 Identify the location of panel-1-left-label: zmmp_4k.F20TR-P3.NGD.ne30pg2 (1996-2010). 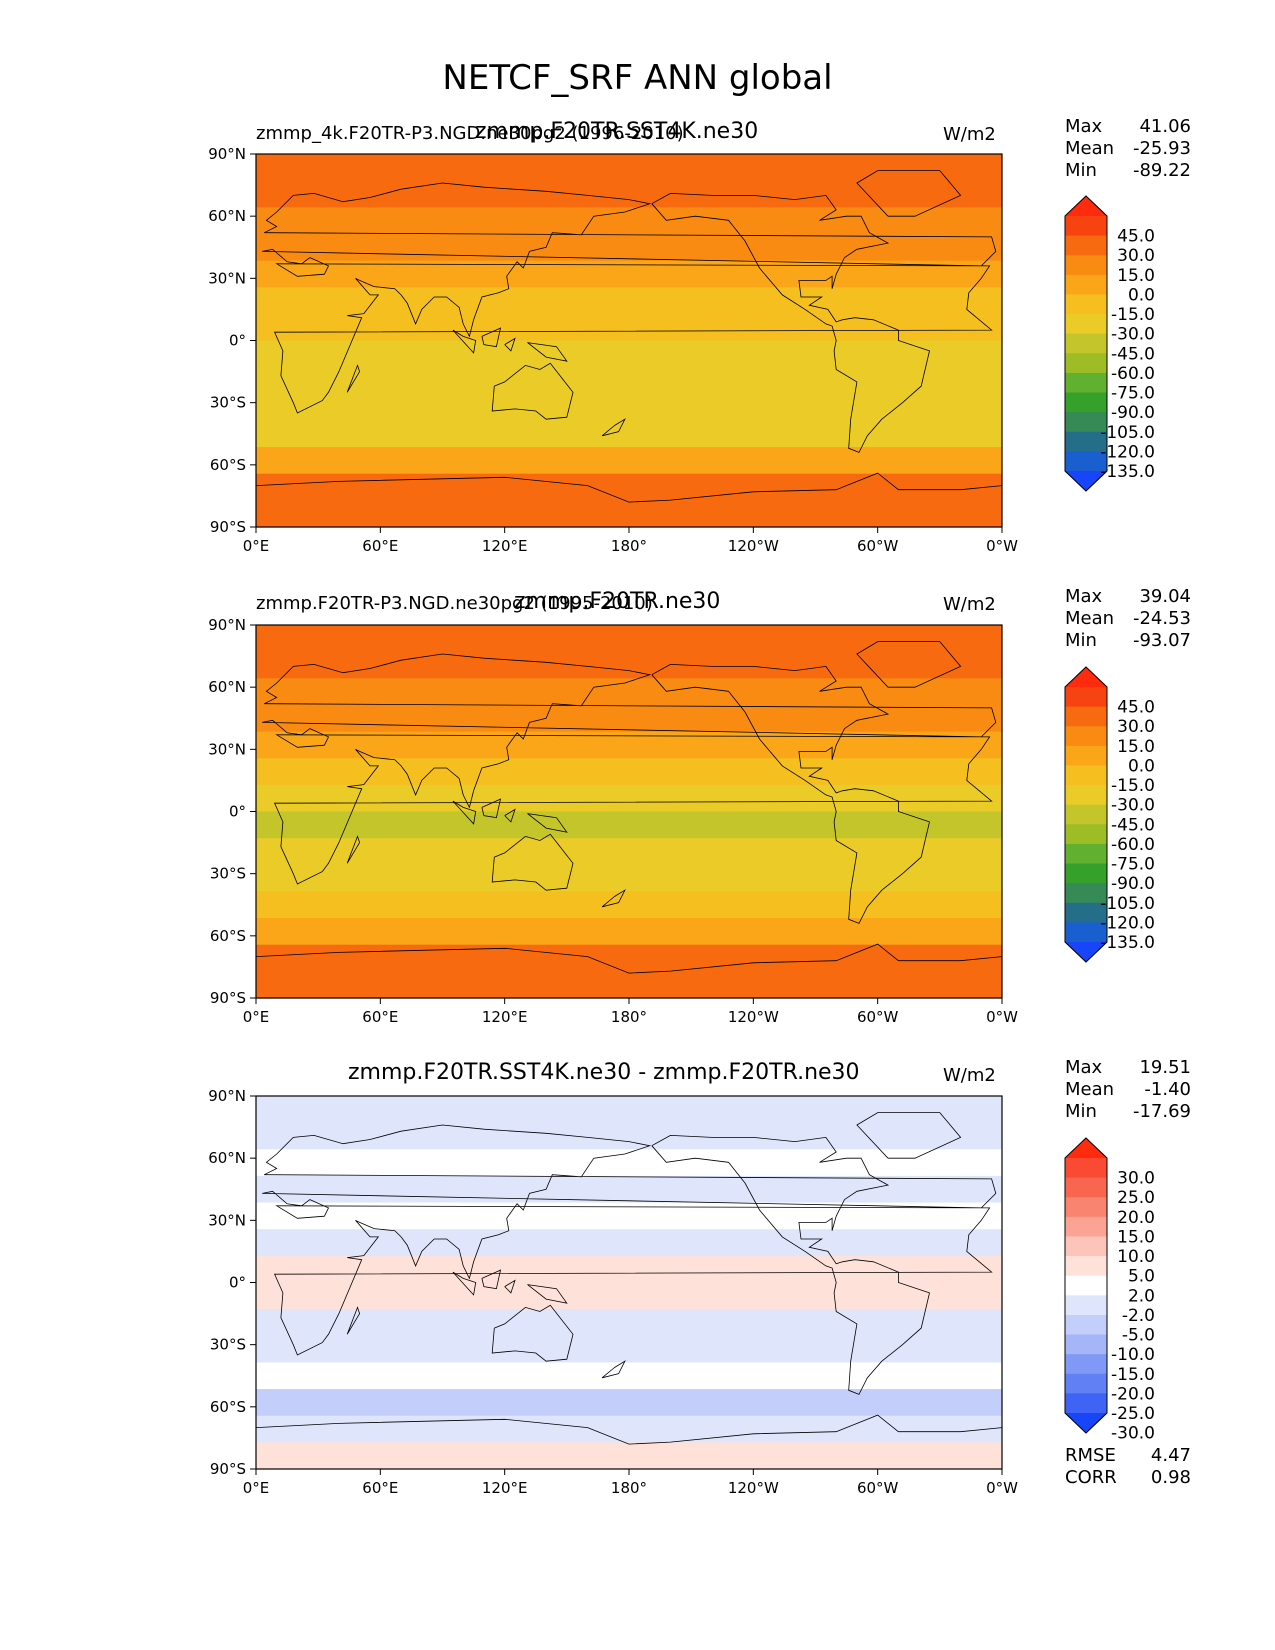
(470, 133).